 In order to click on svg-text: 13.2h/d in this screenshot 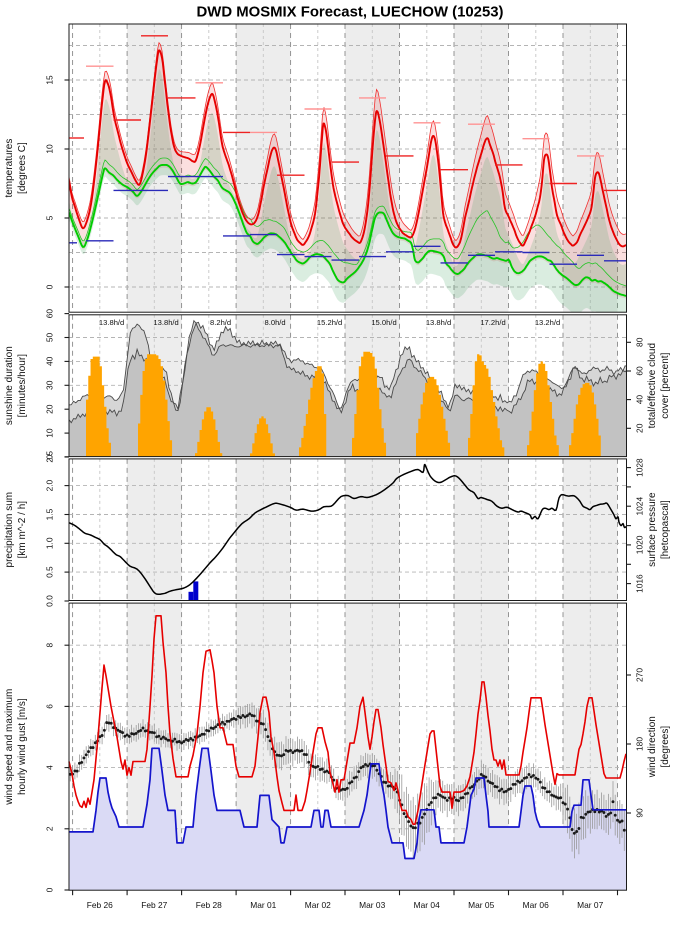, I will do `click(547, 322)`.